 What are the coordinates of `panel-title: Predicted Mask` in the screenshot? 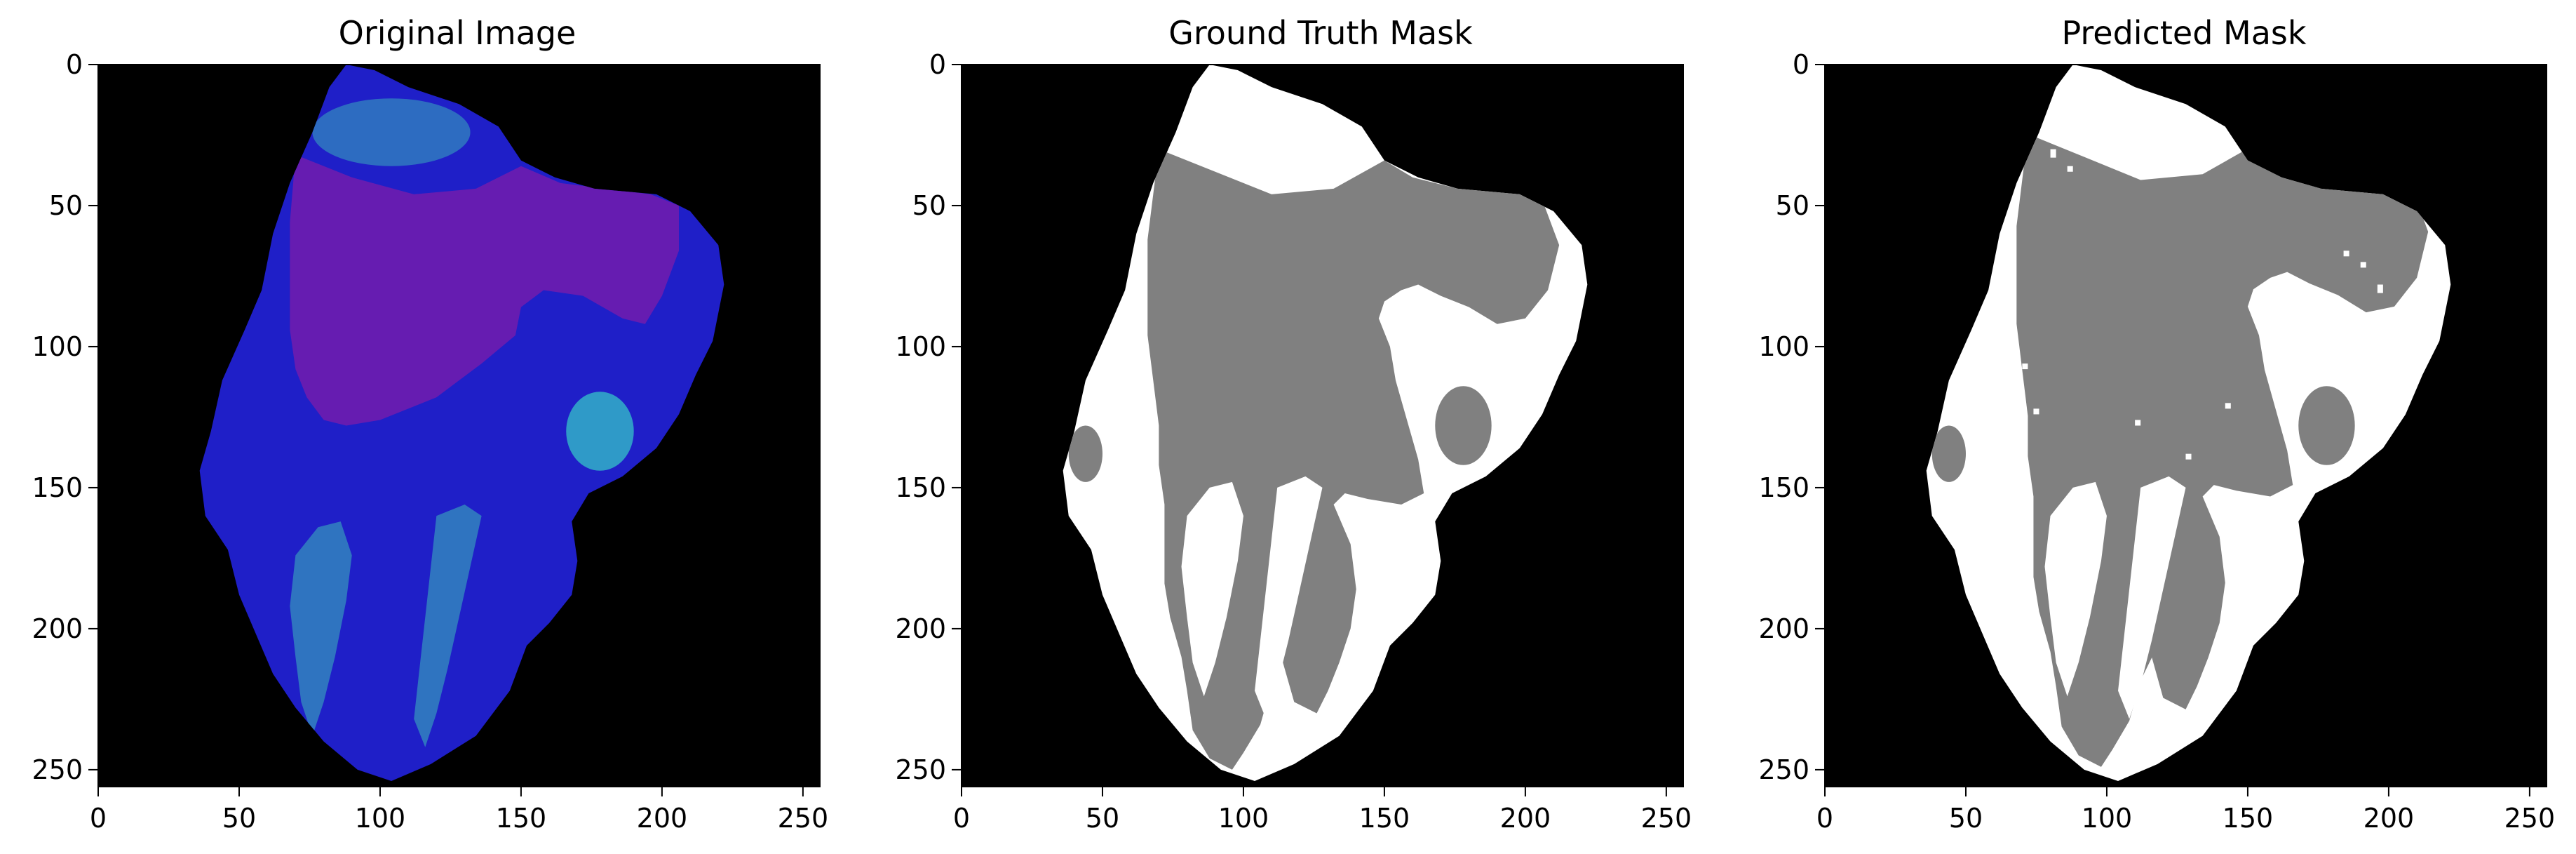 It's located at (2183, 33).